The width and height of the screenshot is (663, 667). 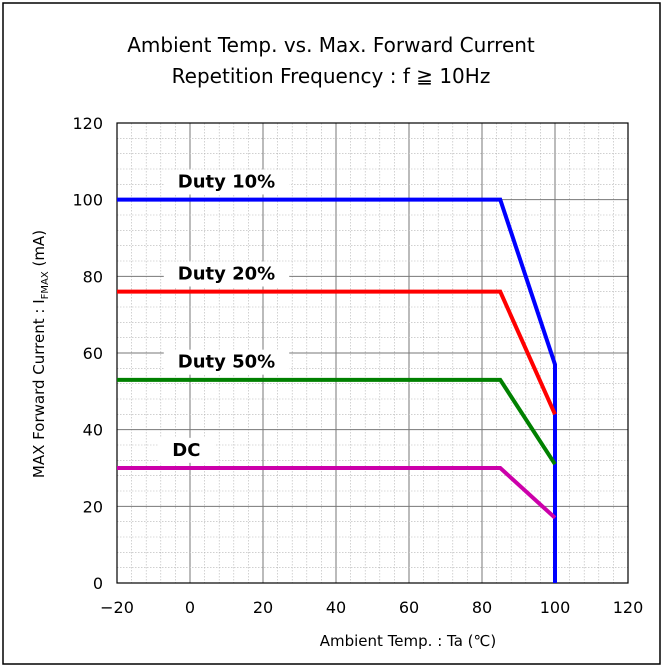 I want to click on chart-title: Ambient Temp. vs. Max. Forward Current, so click(x=331, y=45).